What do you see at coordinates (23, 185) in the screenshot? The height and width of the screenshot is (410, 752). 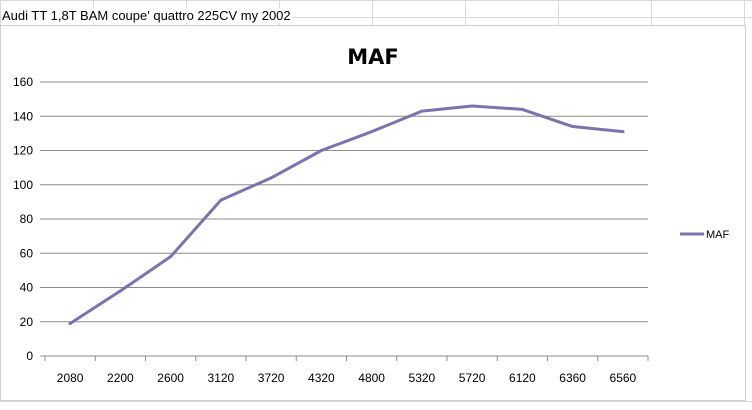 I see `y-tick-label: 100` at bounding box center [23, 185].